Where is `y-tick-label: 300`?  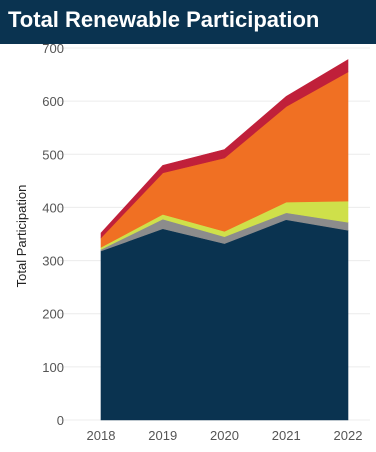
y-tick-label: 300 is located at coordinates (53, 261).